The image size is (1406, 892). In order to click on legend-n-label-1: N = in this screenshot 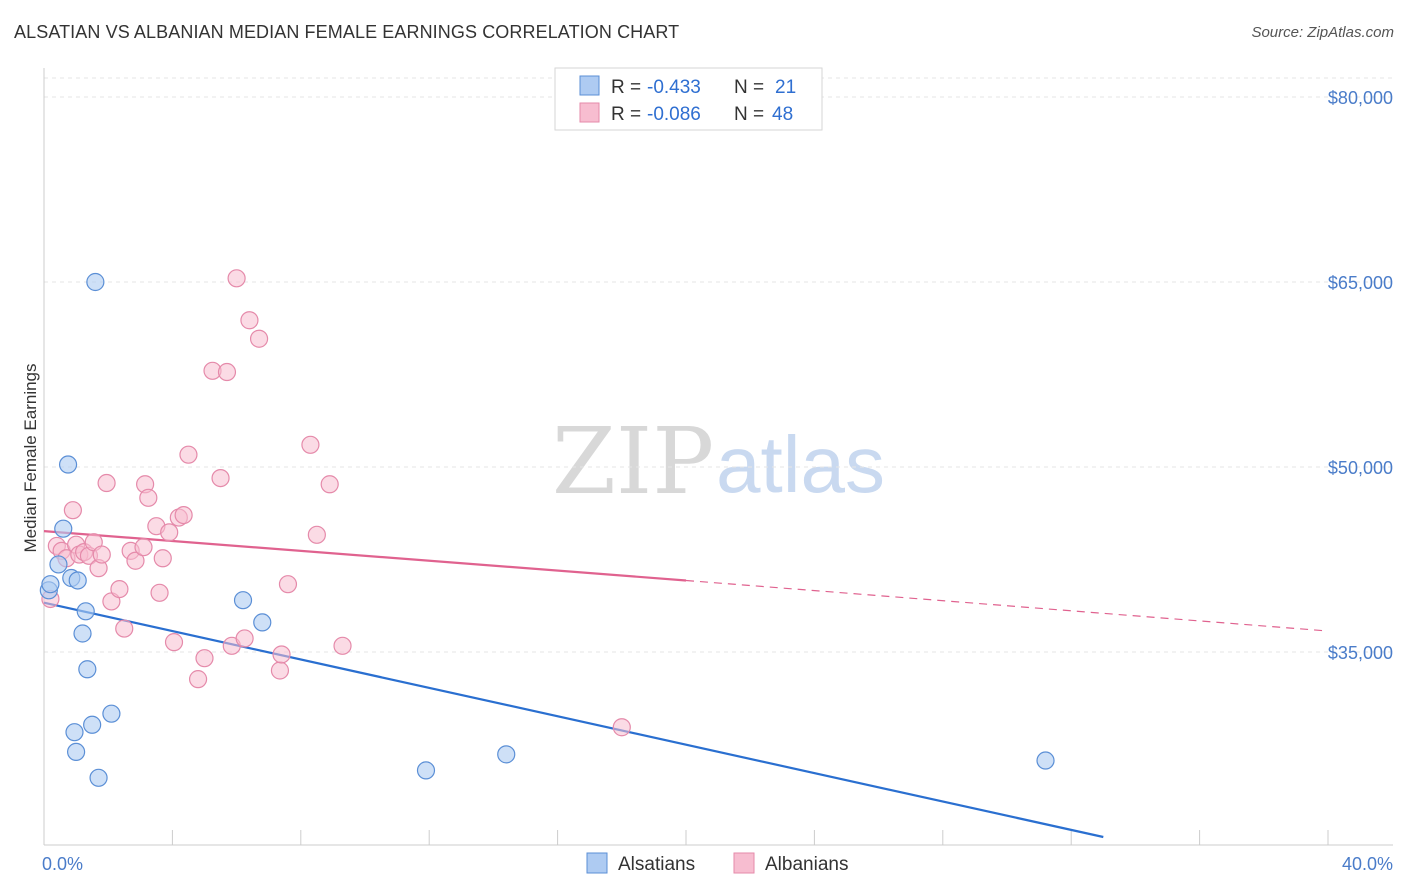, I will do `click(749, 87)`.